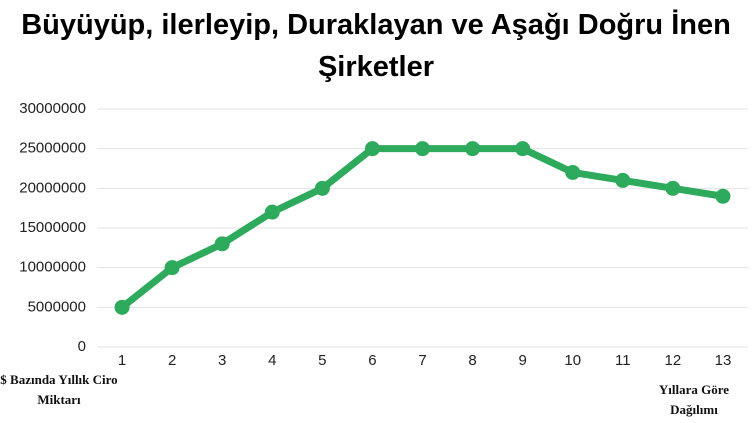  What do you see at coordinates (522, 360) in the screenshot?
I see `x-tick-label: 9` at bounding box center [522, 360].